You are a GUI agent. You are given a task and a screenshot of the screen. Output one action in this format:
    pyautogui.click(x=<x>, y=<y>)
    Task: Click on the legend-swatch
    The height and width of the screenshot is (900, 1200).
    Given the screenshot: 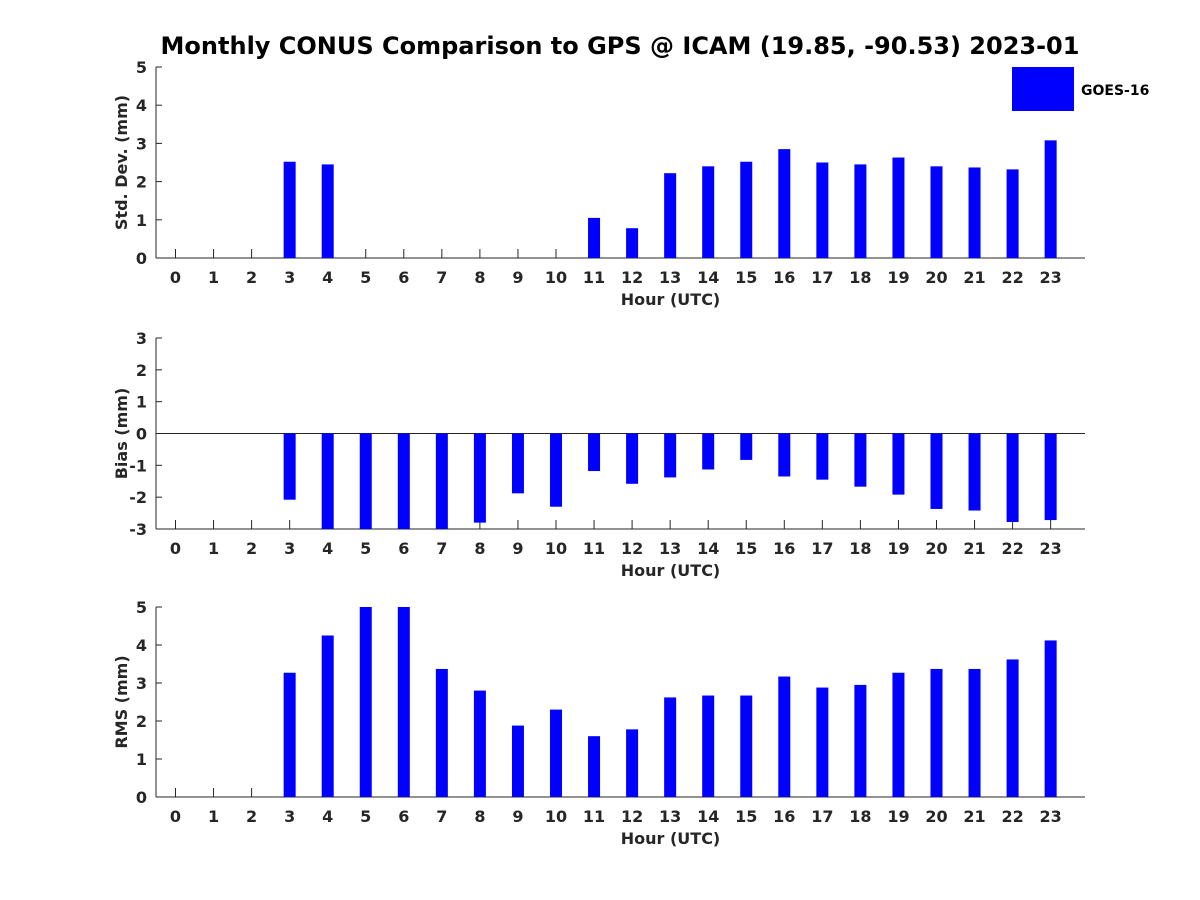 What is the action you would take?
    pyautogui.click(x=1043, y=89)
    